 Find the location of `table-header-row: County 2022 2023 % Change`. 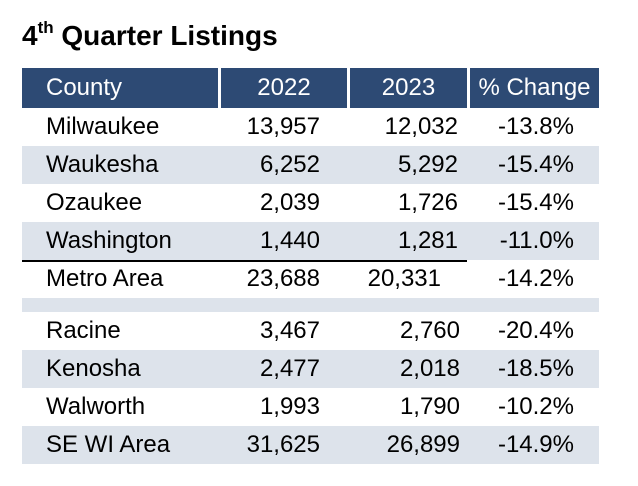

table-header-row: County 2022 2023 % Change is located at coordinates (310, 88).